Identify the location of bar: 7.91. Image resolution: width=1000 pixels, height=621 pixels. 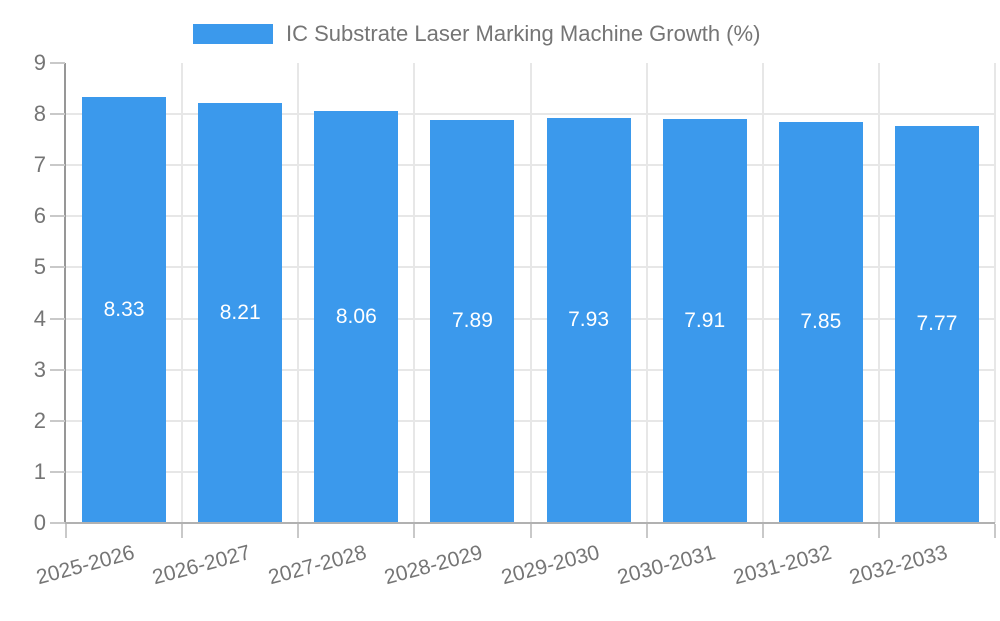
(704, 320).